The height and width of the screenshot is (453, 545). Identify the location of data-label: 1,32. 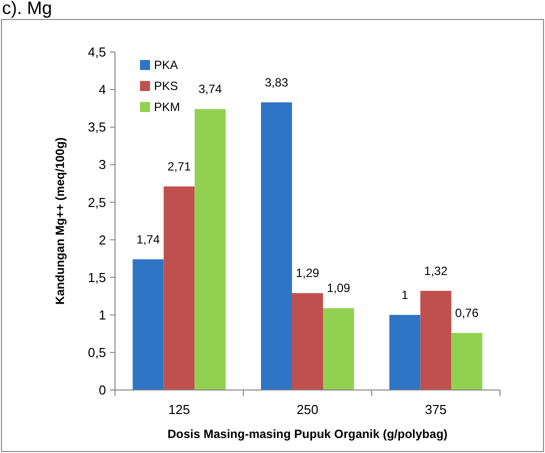
(436, 271).